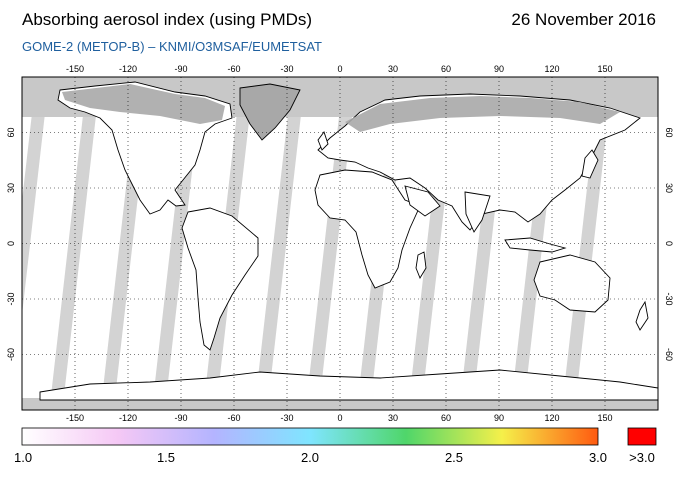 The width and height of the screenshot is (676, 480). Describe the element at coordinates (446, 69) in the screenshot. I see `longitude-tick-top: 60` at that location.